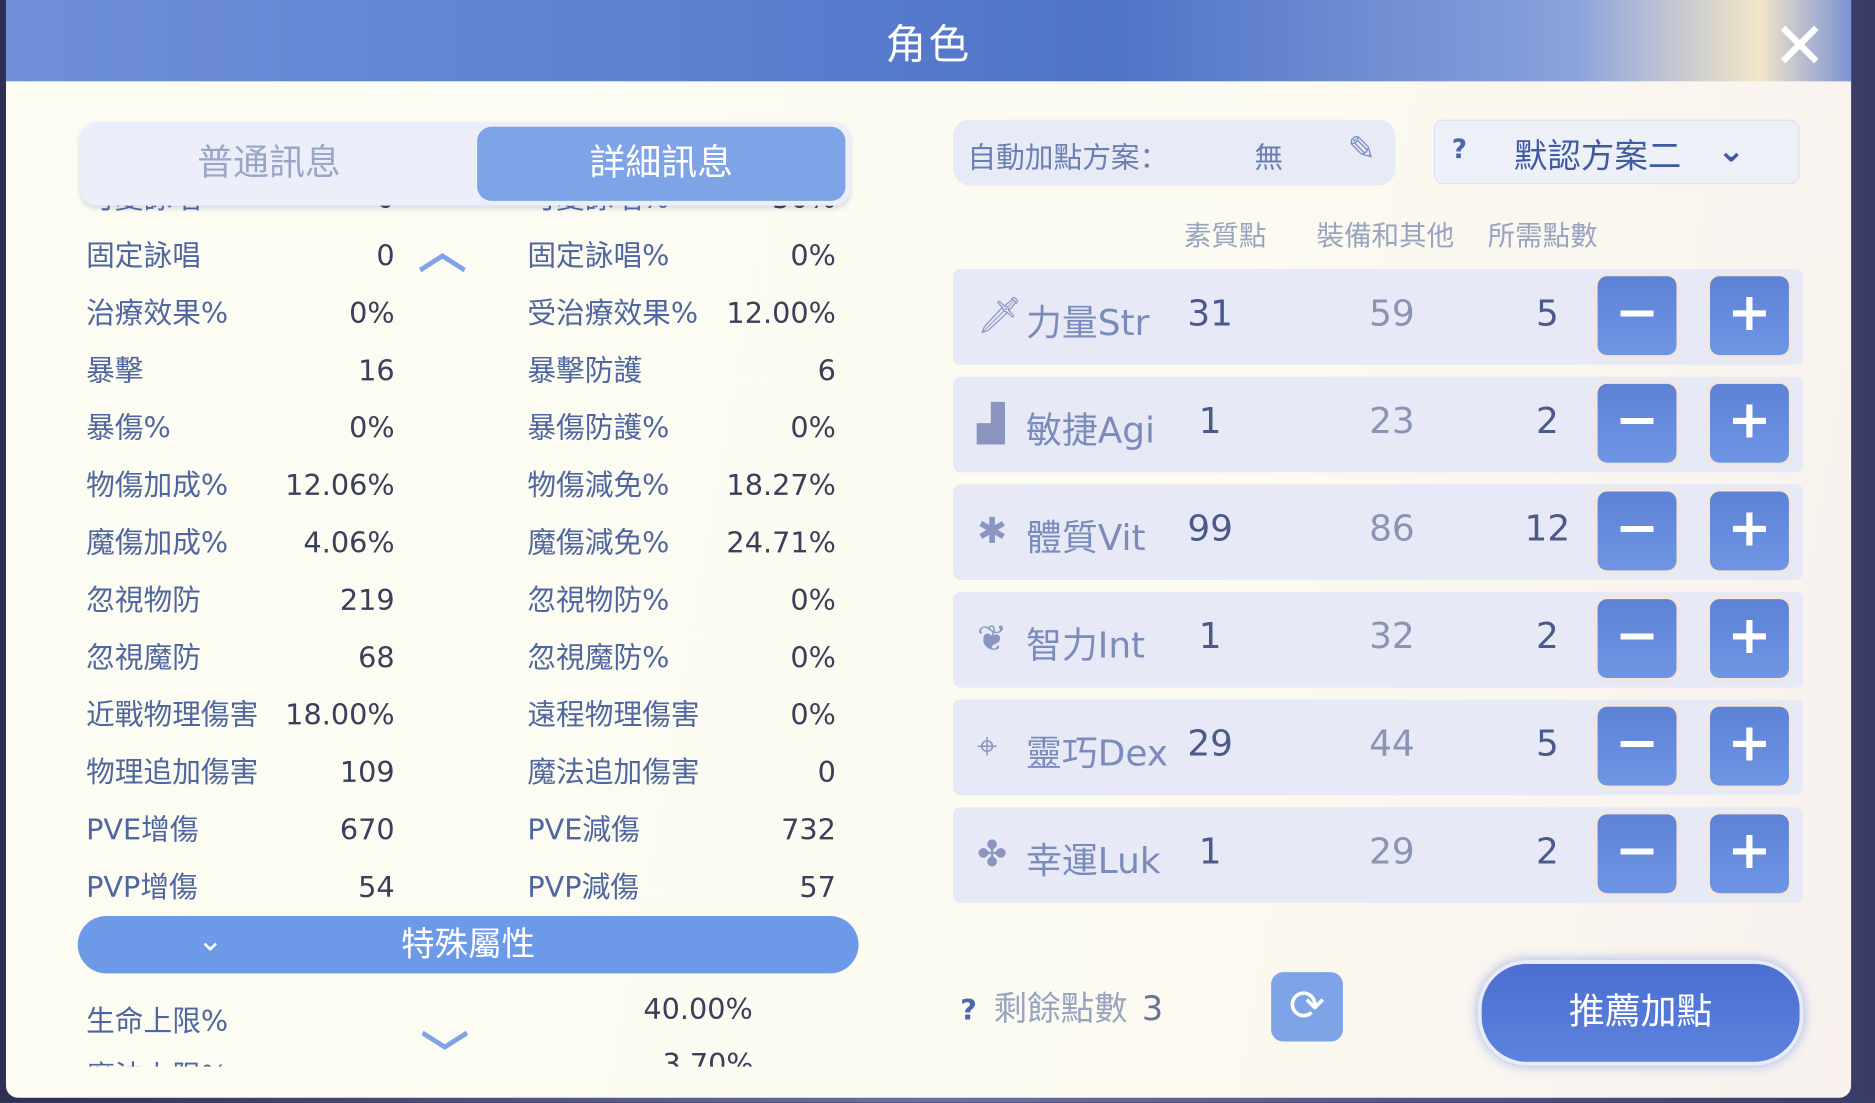 Image resolution: width=1875 pixels, height=1103 pixels. Describe the element at coordinates (340, 485) in the screenshot. I see `stat-value: 12.06%` at that location.